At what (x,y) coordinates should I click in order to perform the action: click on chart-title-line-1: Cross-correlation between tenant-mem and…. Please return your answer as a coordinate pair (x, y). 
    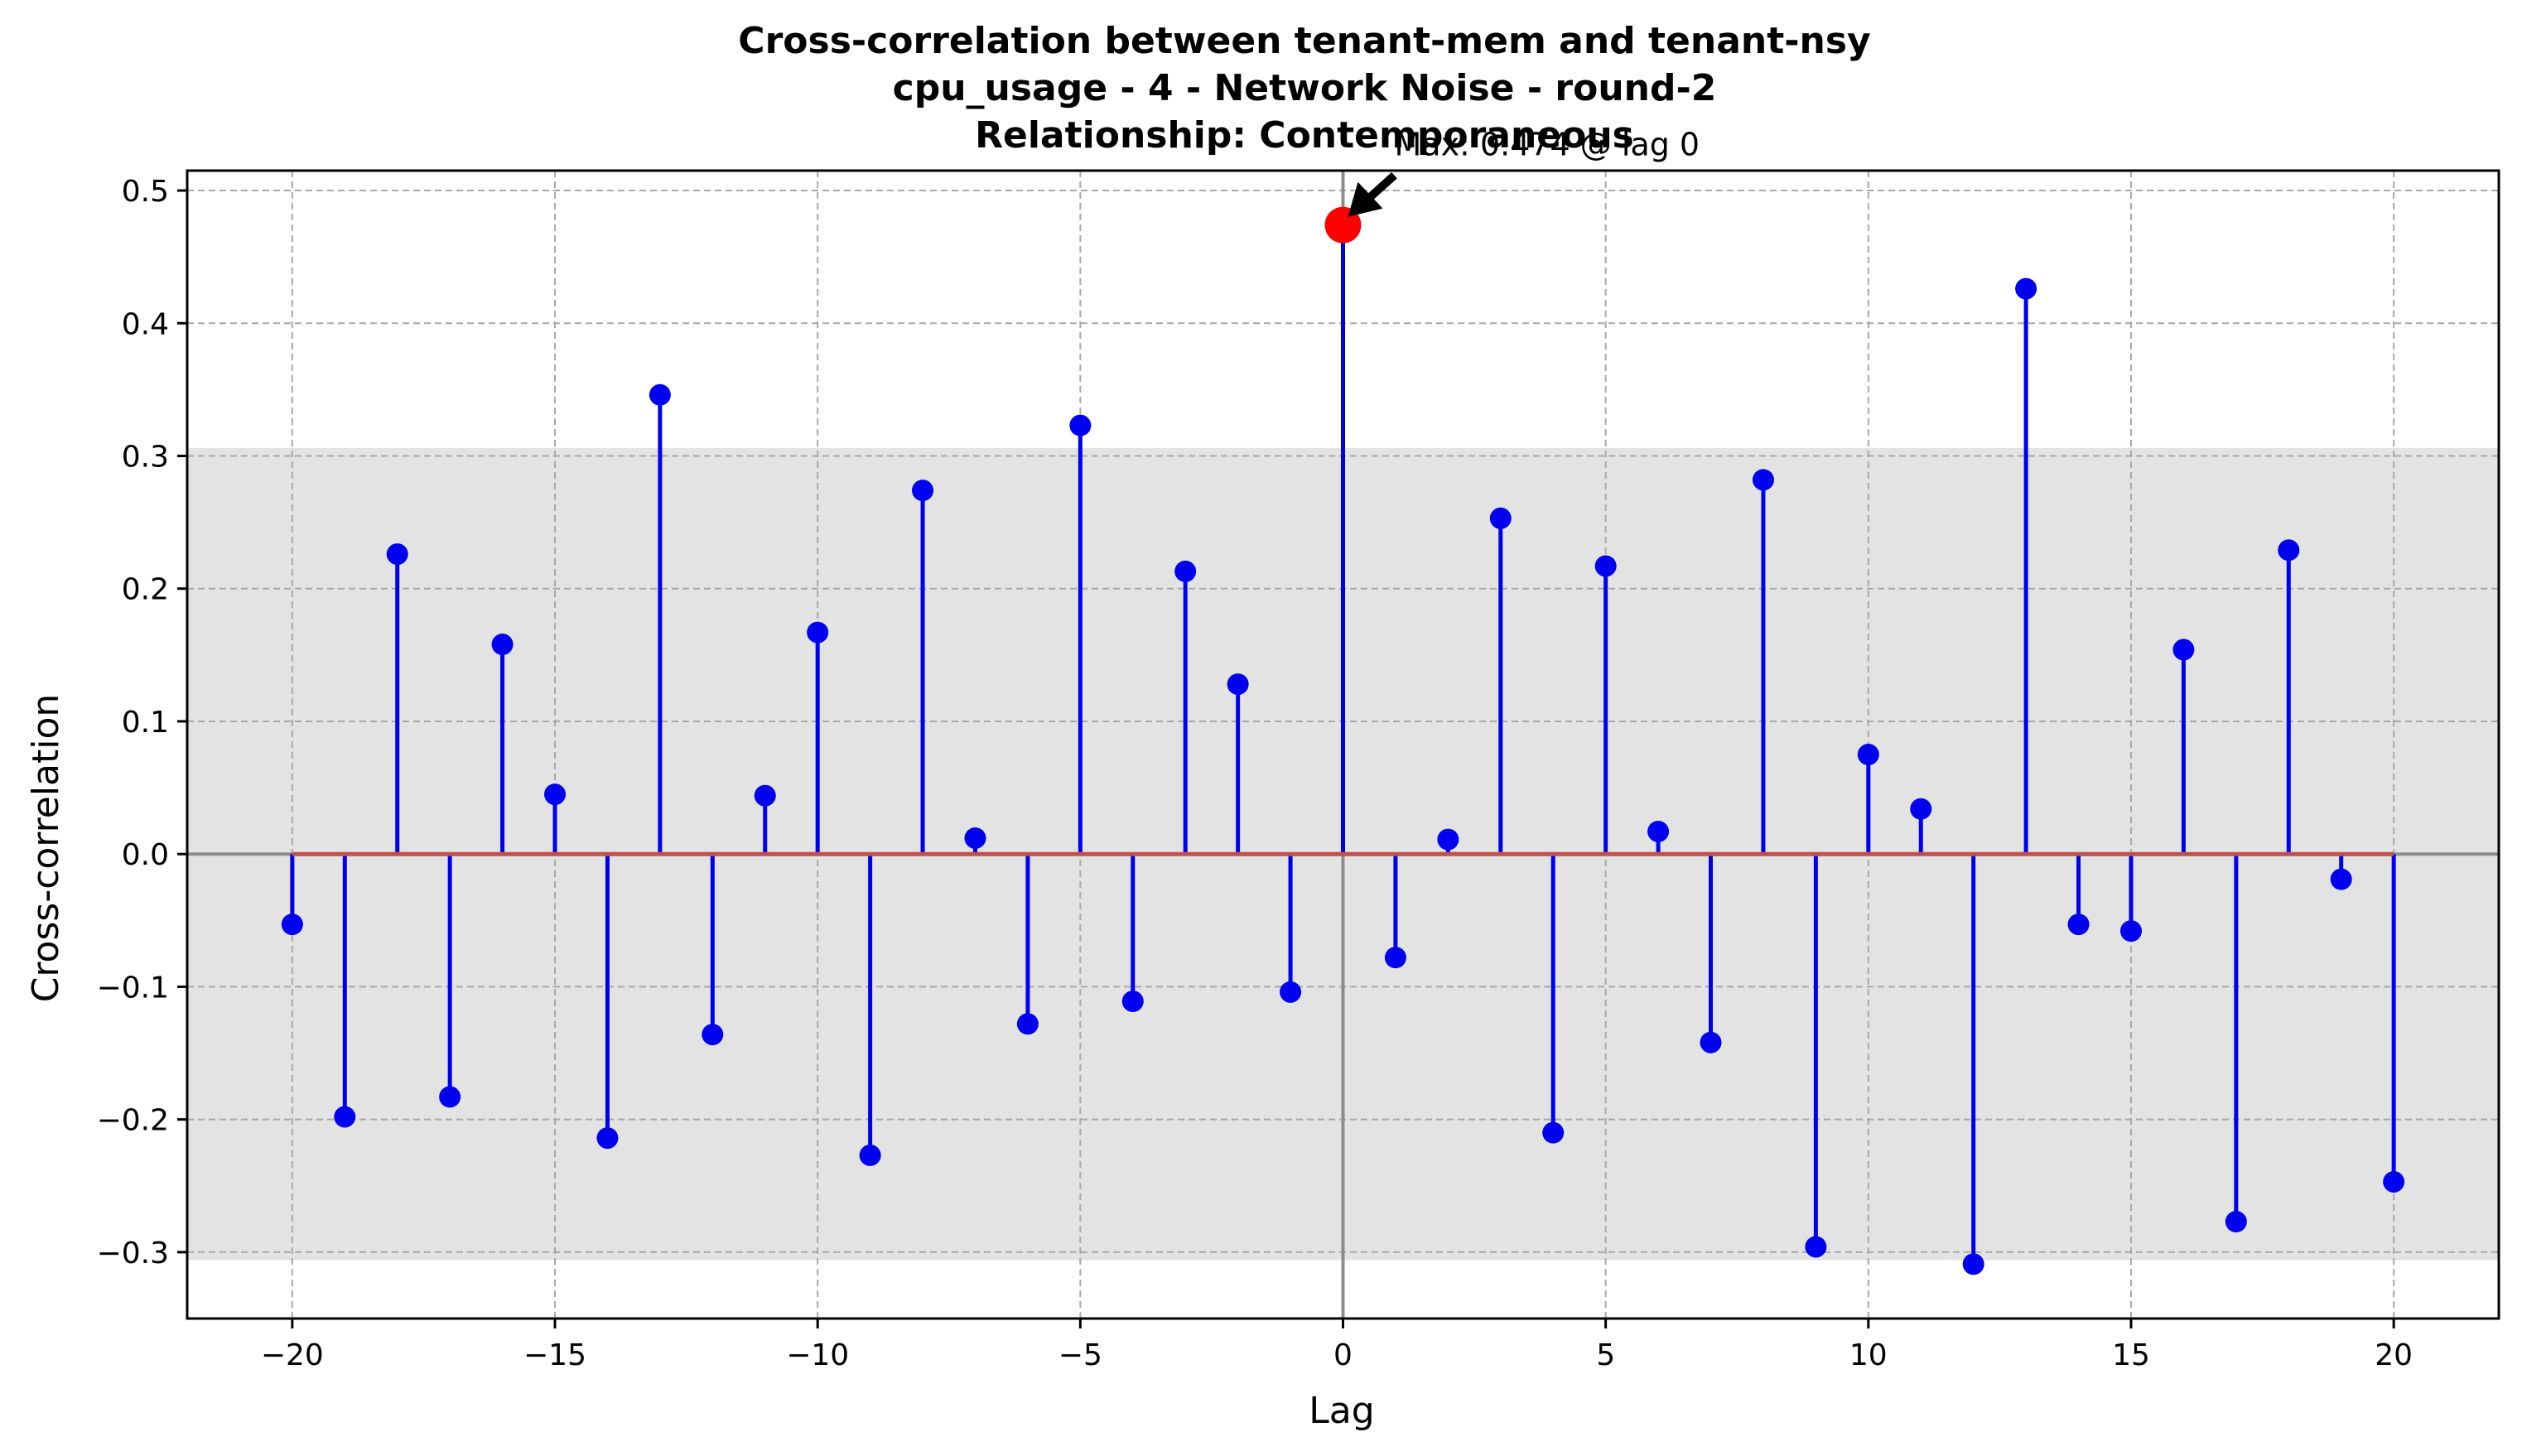
    Looking at the image, I should click on (1304, 41).